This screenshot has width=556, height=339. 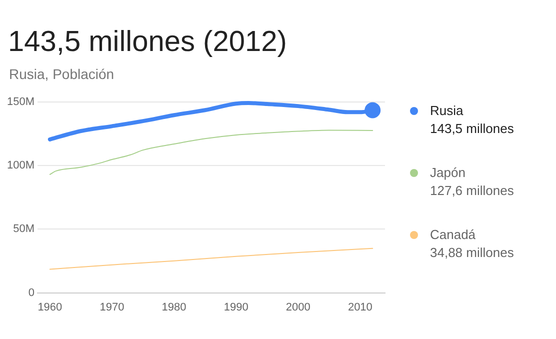 What do you see at coordinates (20, 102) in the screenshot?
I see `y-tick-label: 150M` at bounding box center [20, 102].